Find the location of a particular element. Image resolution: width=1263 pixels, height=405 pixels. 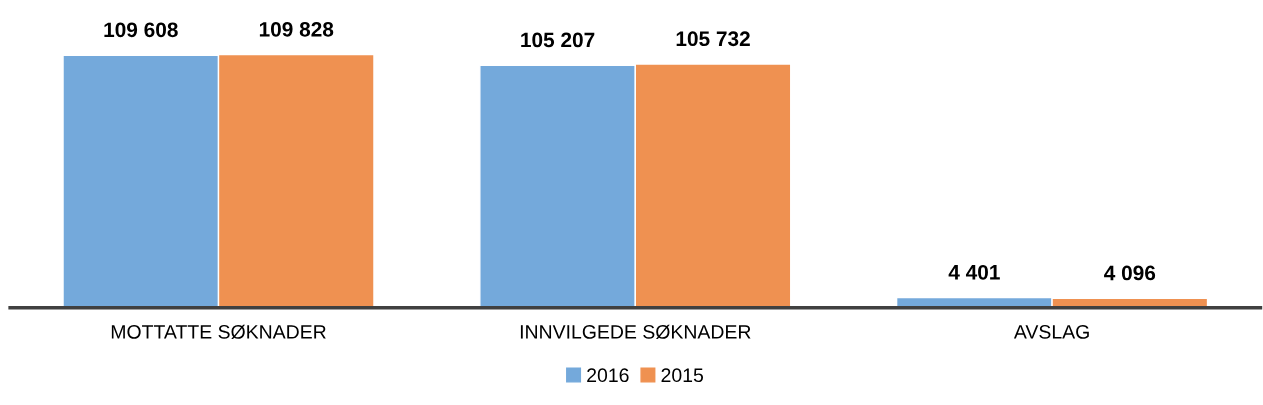

data-label: 105 732 is located at coordinates (713, 39).